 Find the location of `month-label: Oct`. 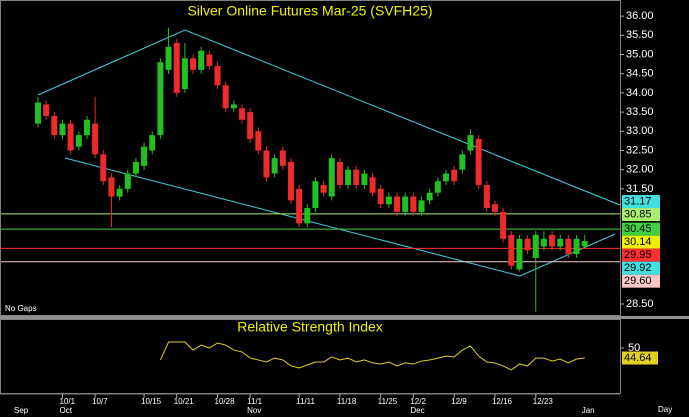

month-label: Oct is located at coordinates (65, 410).